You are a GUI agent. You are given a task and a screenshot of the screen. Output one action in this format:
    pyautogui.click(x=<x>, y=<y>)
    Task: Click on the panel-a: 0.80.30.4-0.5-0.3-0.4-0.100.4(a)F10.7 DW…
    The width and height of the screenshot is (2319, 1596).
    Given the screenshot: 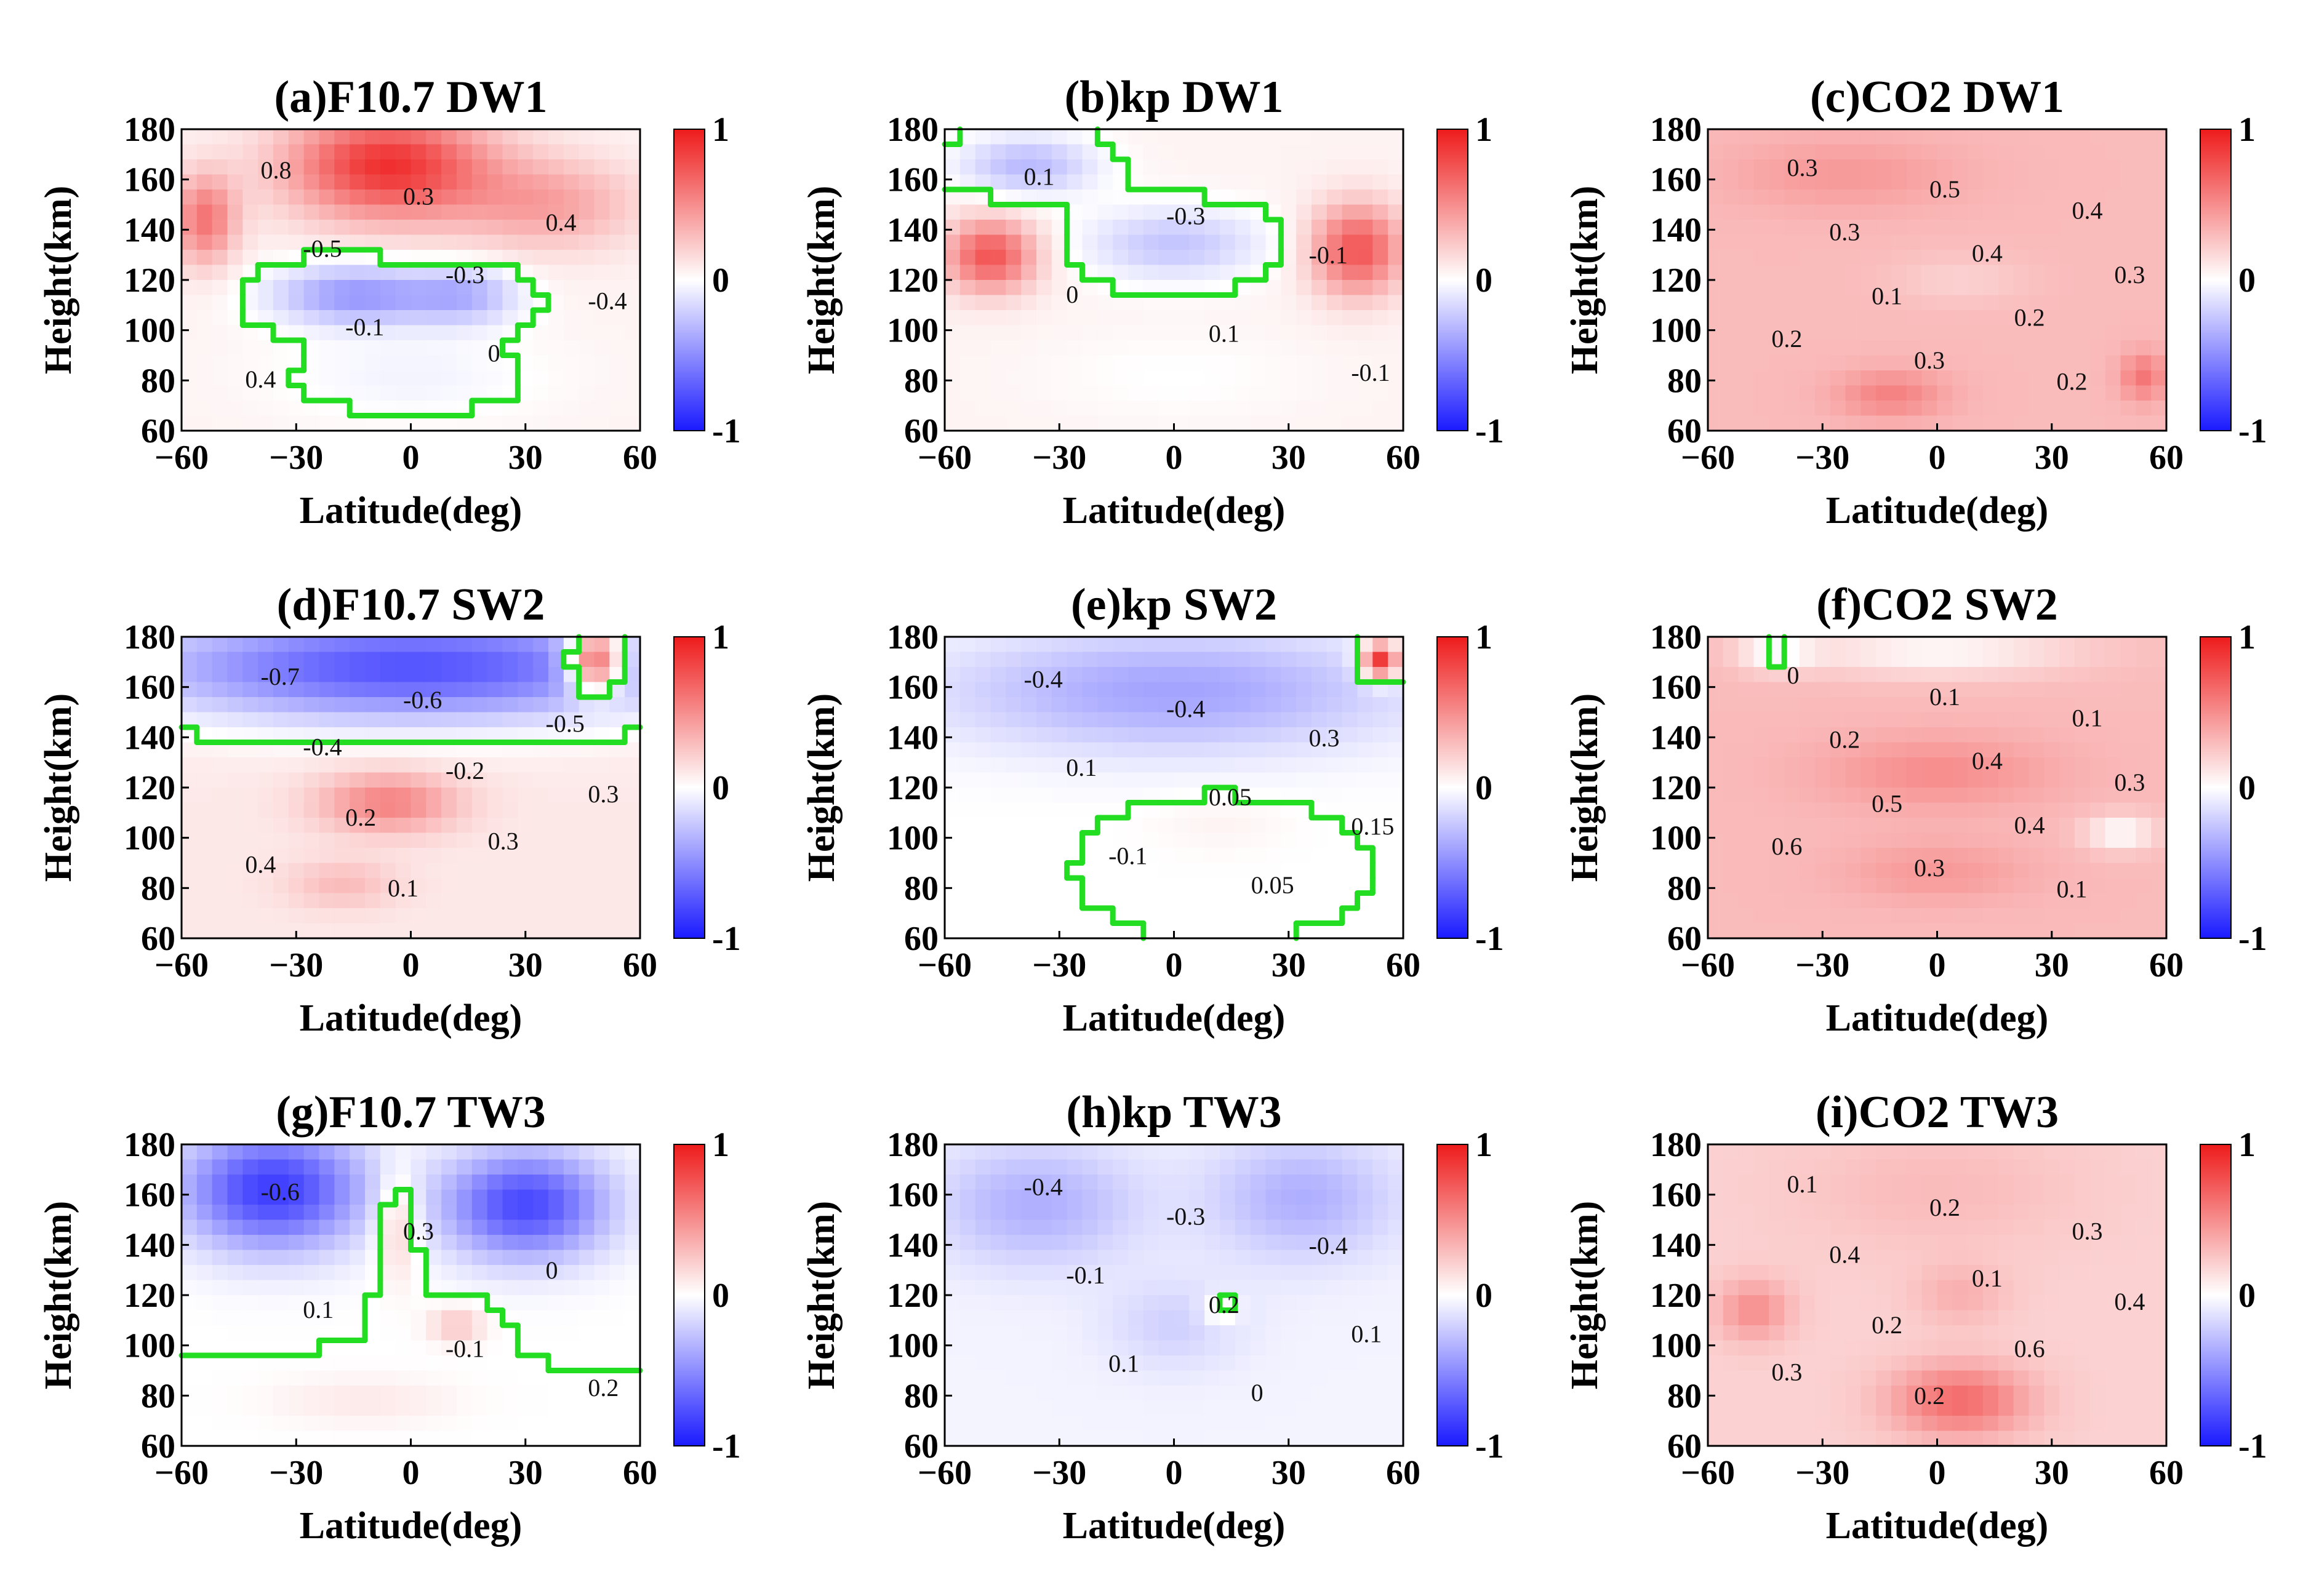 What is the action you would take?
    pyautogui.click(x=389, y=302)
    